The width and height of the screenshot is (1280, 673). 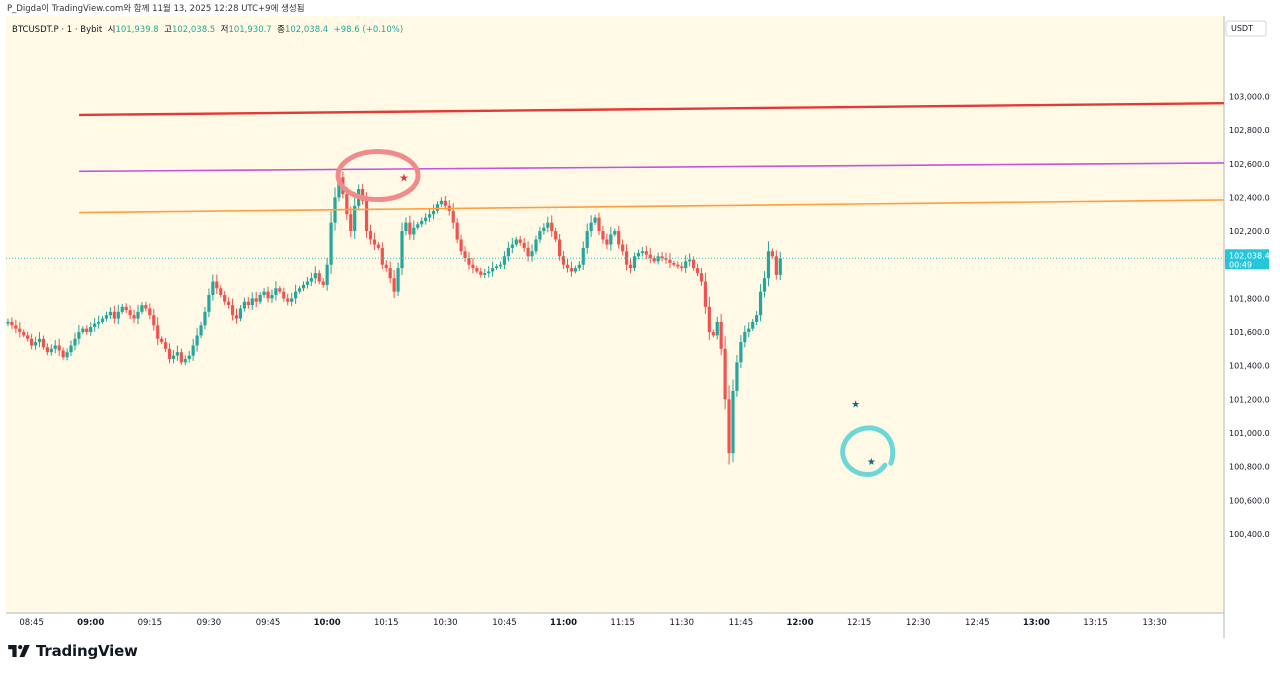 I want to click on time-tick-label: 12:30, so click(x=918, y=623).